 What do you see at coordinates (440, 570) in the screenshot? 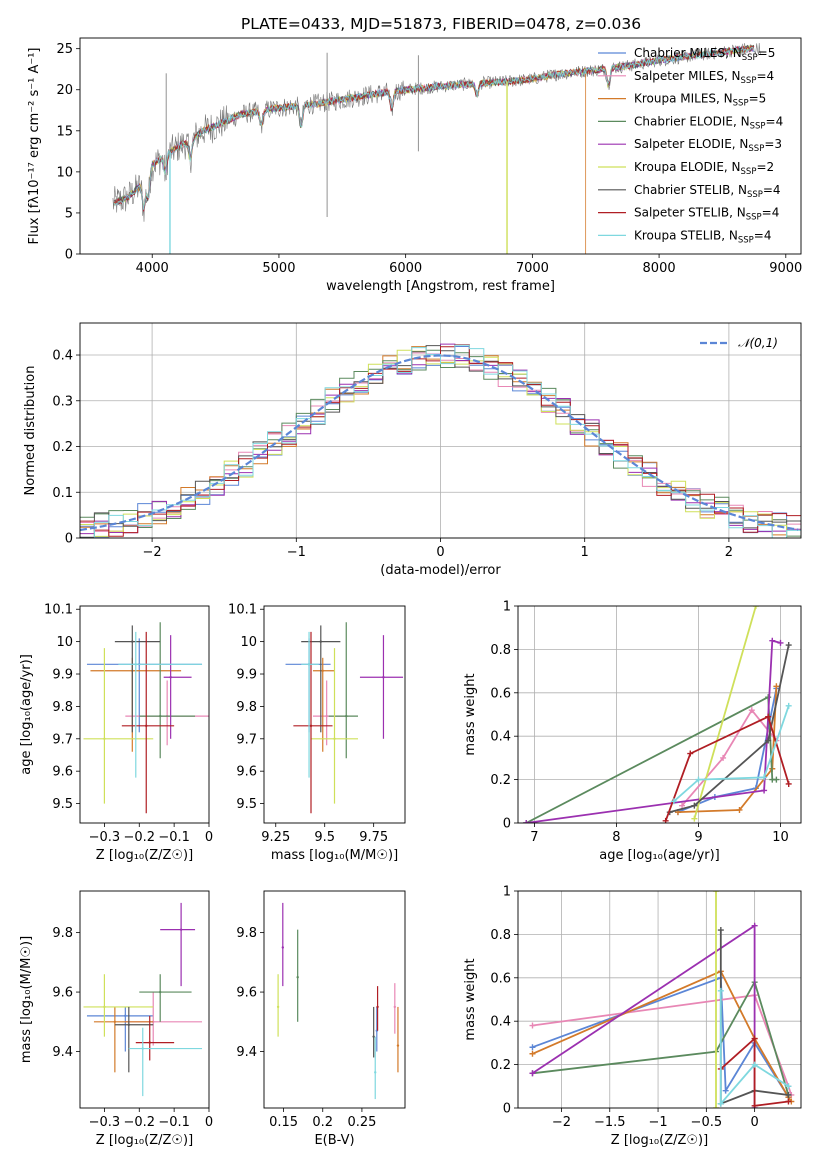
I see `x-axis-label: (data-model)/error` at bounding box center [440, 570].